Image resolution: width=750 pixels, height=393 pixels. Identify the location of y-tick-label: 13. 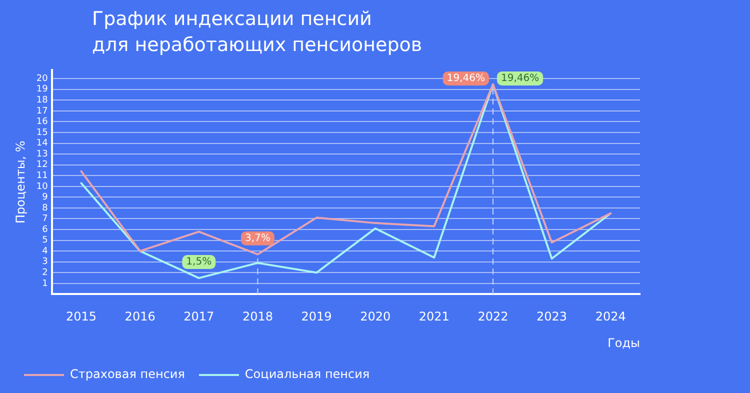
(42, 154).